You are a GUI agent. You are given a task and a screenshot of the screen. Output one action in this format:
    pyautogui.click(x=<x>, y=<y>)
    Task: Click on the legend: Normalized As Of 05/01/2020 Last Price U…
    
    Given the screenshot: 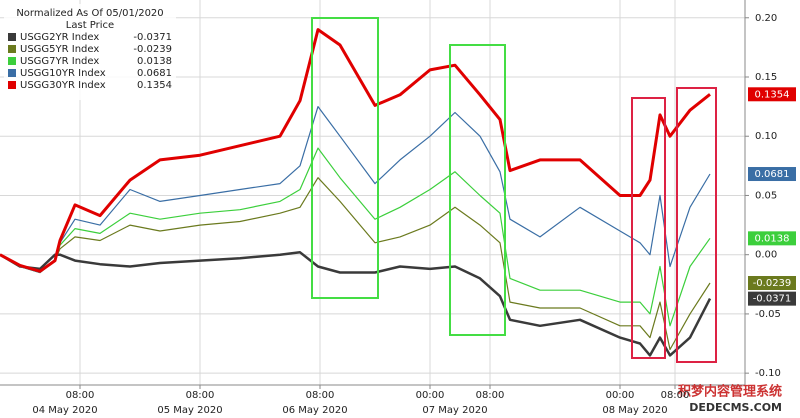 What is the action you would take?
    pyautogui.click(x=90, y=52)
    